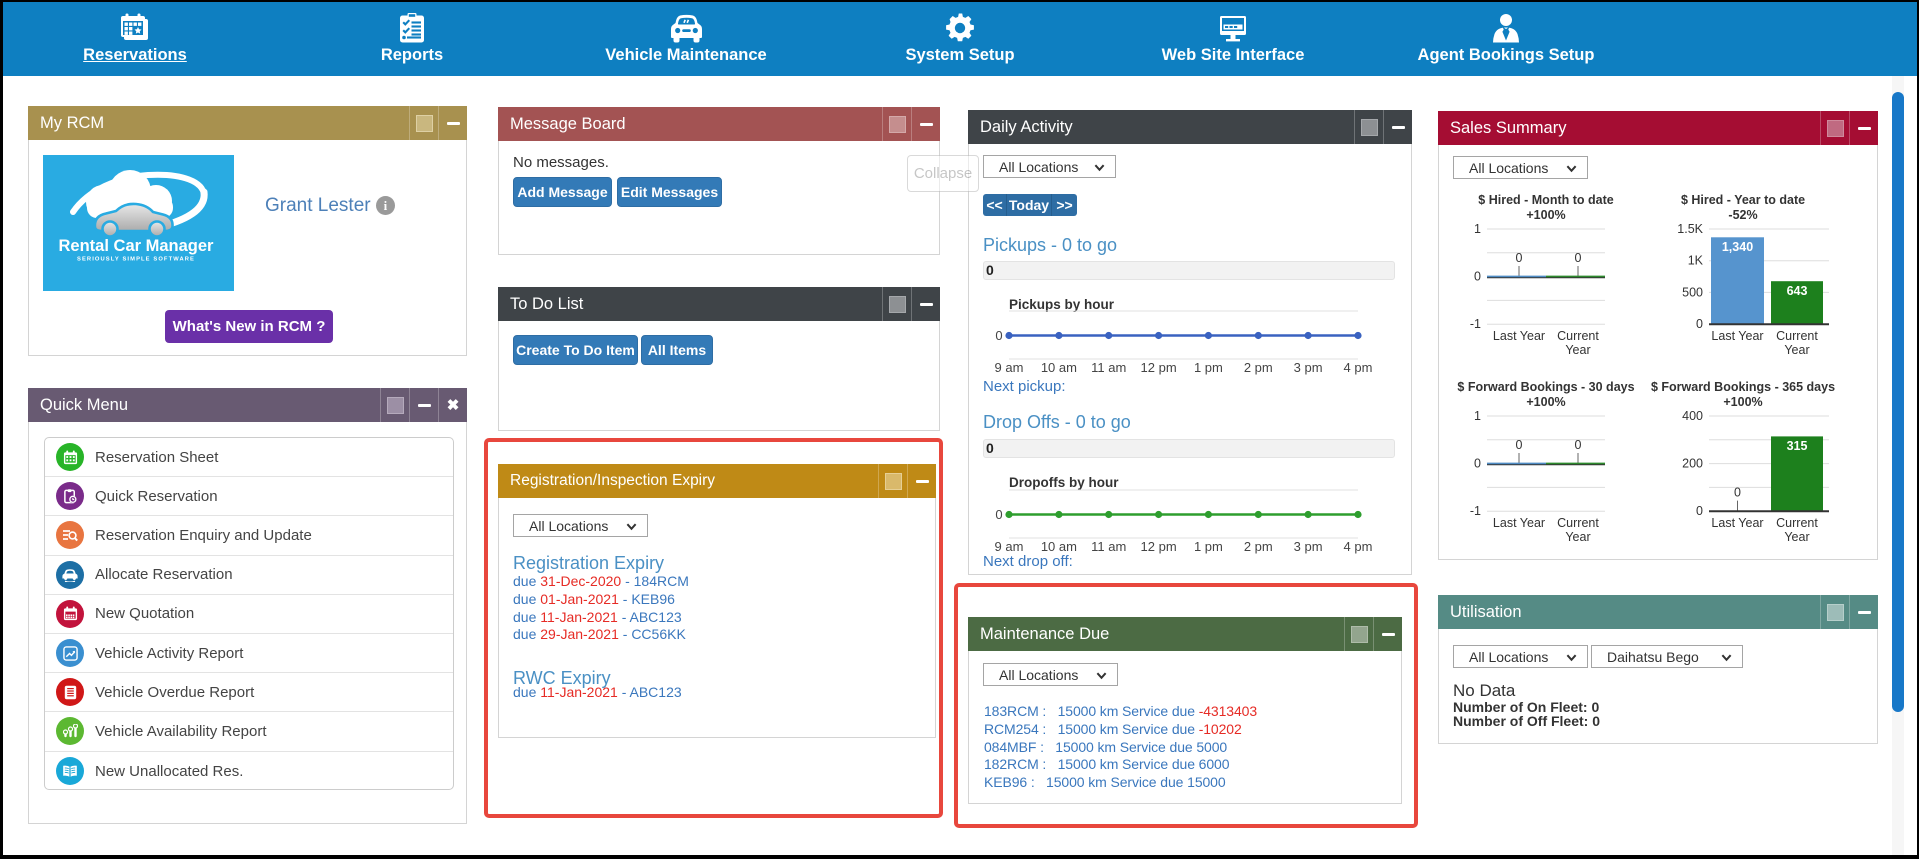  I want to click on svg-text: 1K, so click(1696, 261).